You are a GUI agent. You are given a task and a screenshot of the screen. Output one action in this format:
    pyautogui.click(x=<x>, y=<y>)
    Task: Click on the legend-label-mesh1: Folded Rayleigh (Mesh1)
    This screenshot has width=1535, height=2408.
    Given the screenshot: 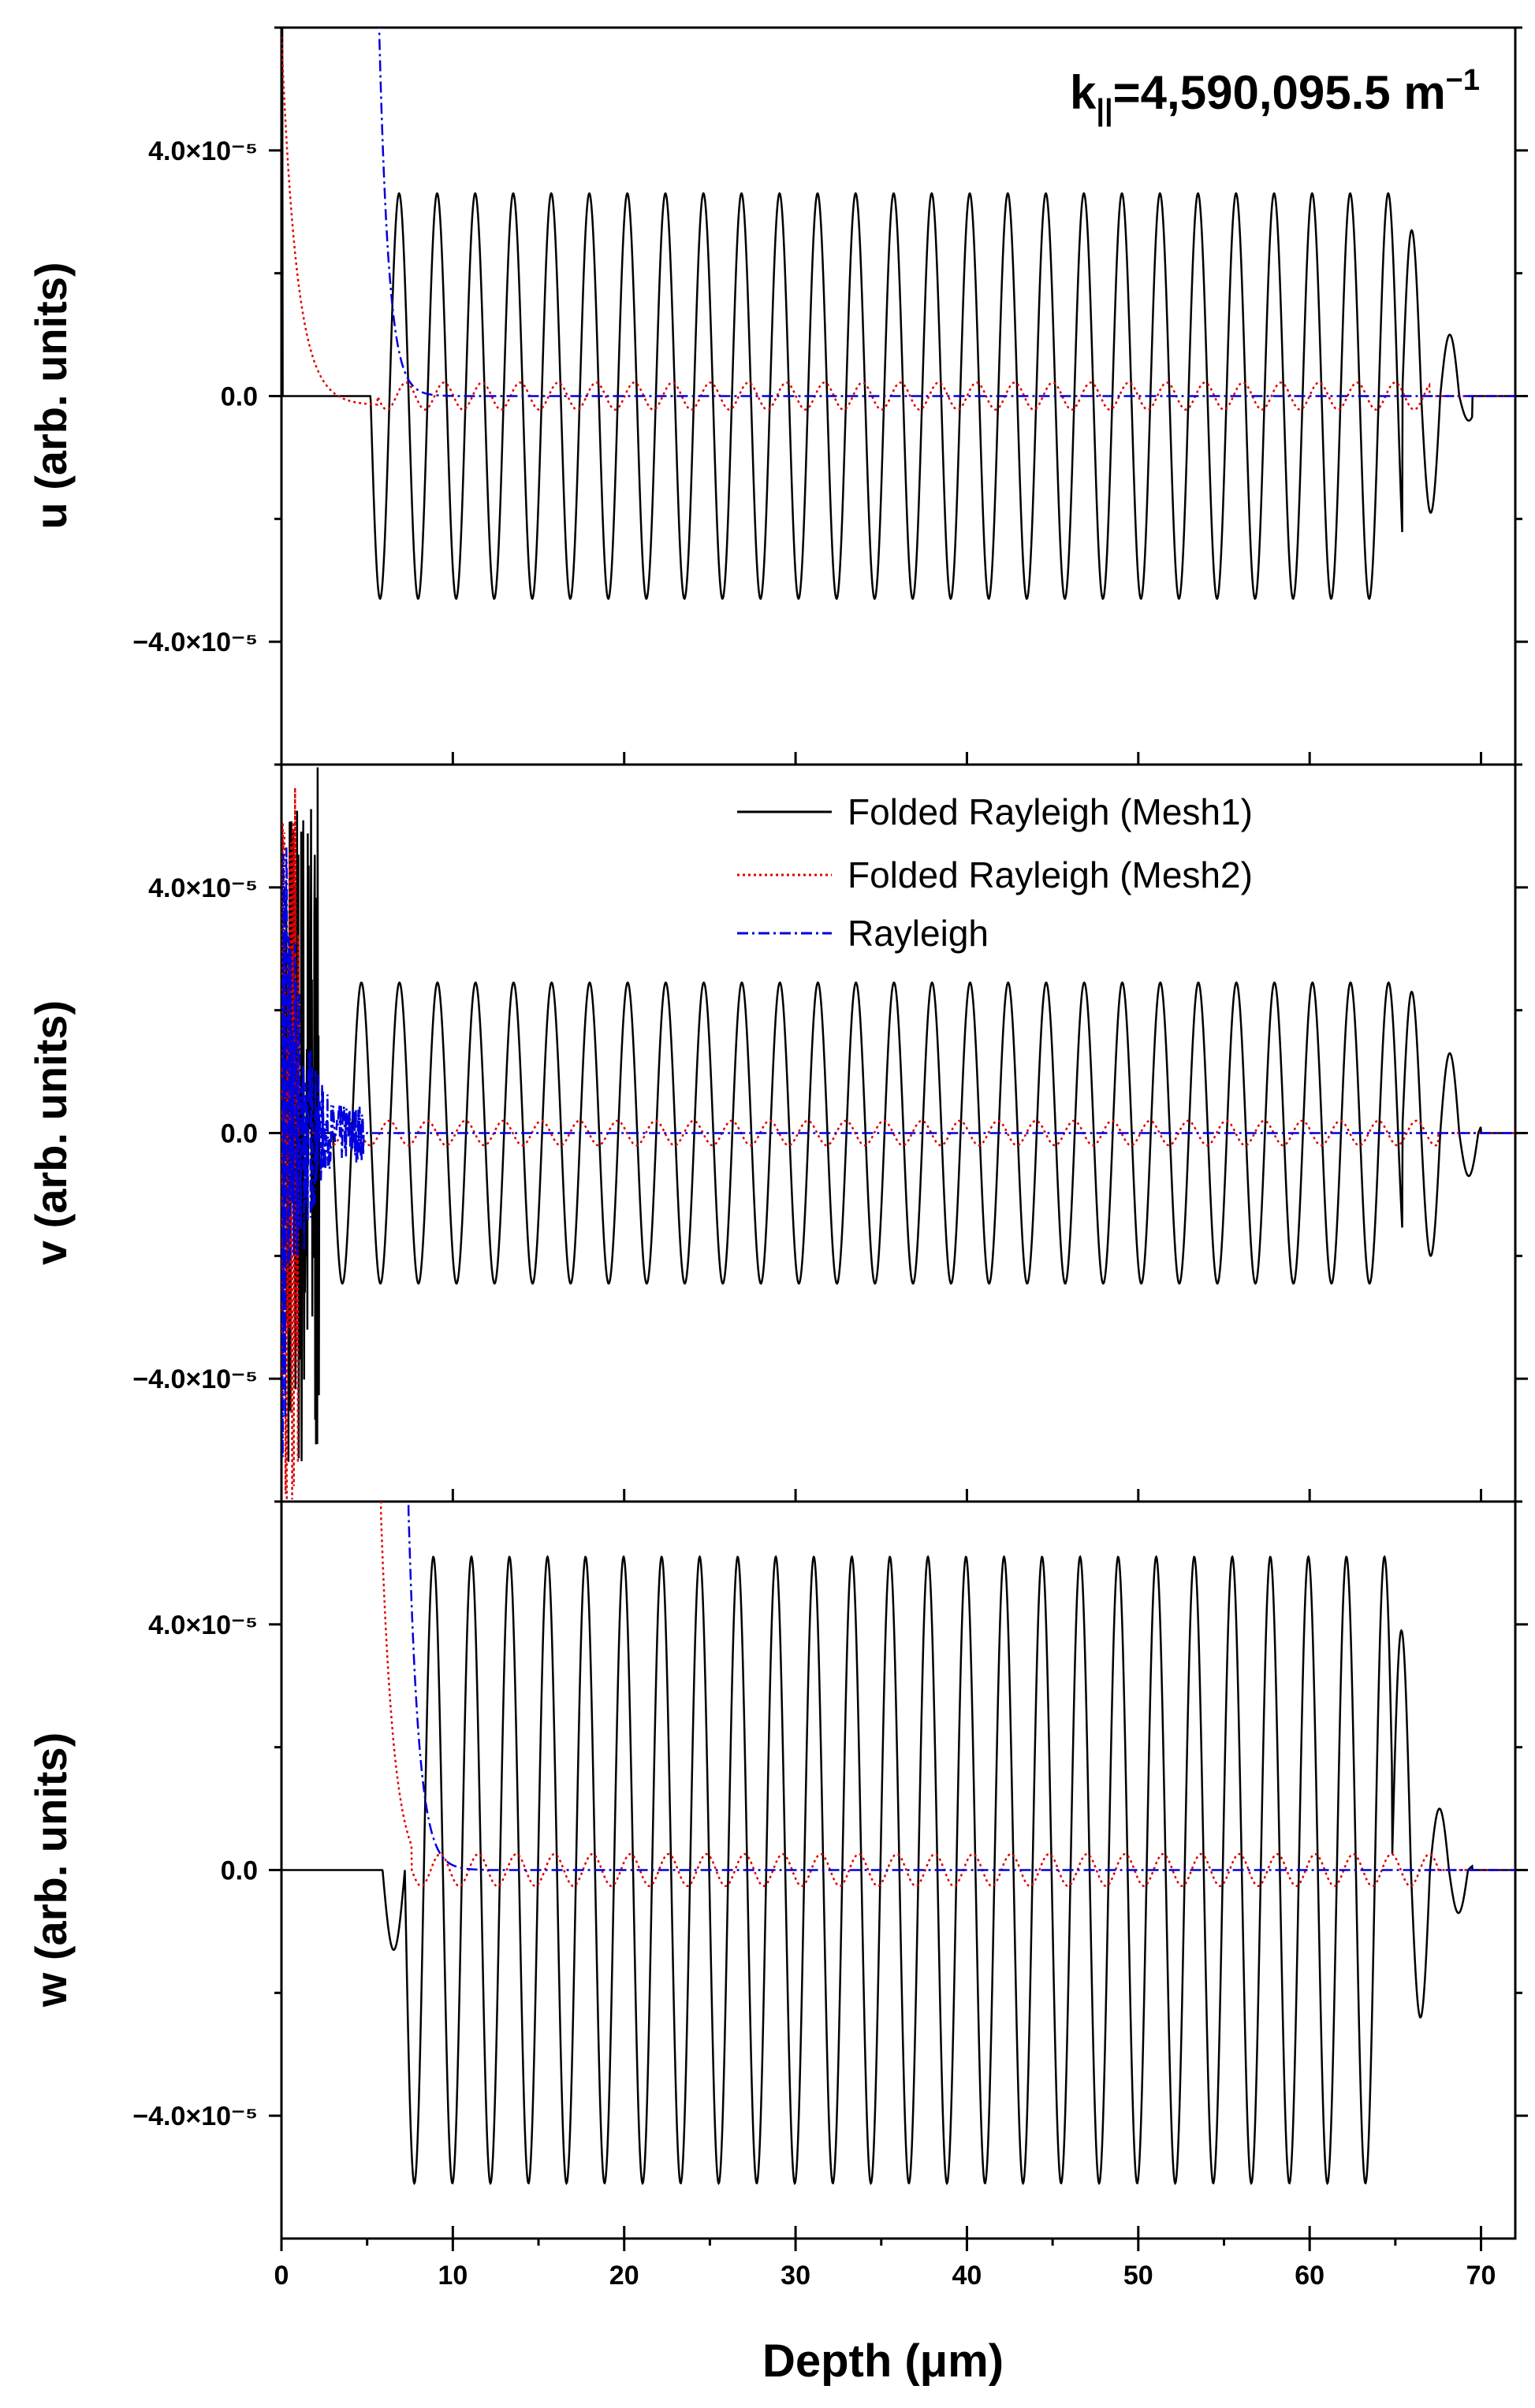 What is the action you would take?
    pyautogui.click(x=1050, y=811)
    